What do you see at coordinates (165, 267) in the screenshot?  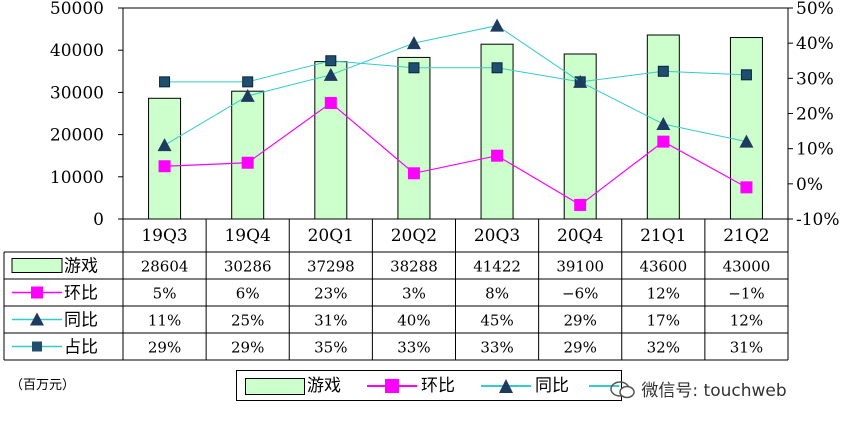 I see `table-cell: 28604` at bounding box center [165, 267].